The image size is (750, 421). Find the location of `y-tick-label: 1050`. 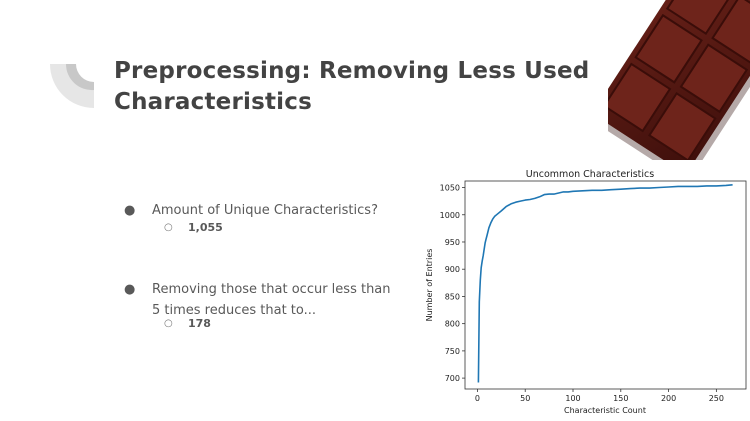

y-tick-label: 1050 is located at coordinates (450, 188).